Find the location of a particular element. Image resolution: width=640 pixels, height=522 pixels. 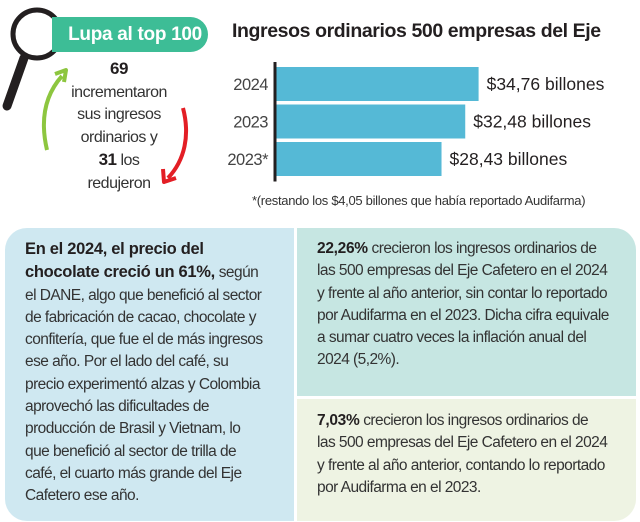

highlight-text: 22,26% is located at coordinates (342, 248).